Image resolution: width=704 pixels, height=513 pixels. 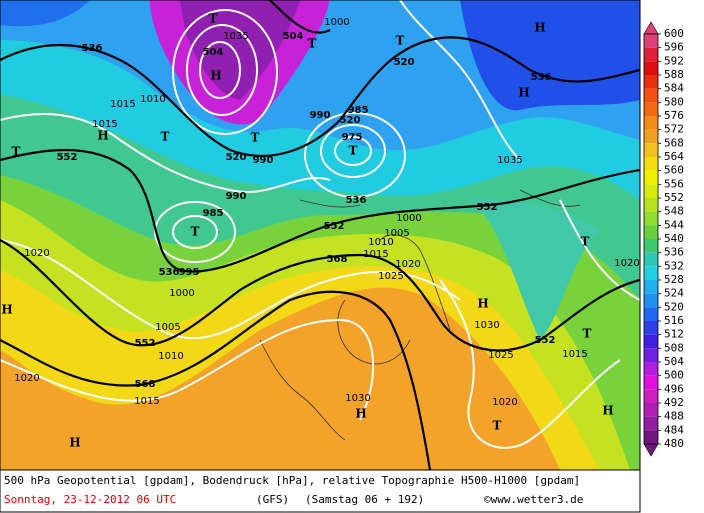 What do you see at coordinates (674, 361) in the screenshot?
I see `colorbar-tick-label: 504` at bounding box center [674, 361].